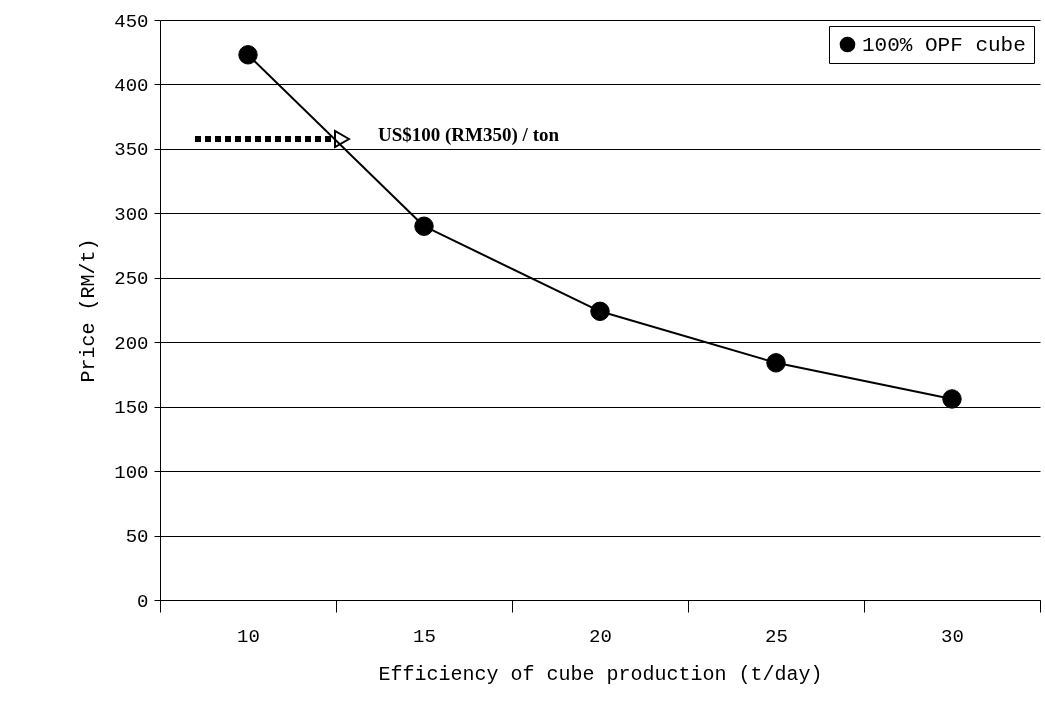 This screenshot has height=712, width=1045. What do you see at coordinates (131, 150) in the screenshot?
I see `y-tick-label: 350` at bounding box center [131, 150].